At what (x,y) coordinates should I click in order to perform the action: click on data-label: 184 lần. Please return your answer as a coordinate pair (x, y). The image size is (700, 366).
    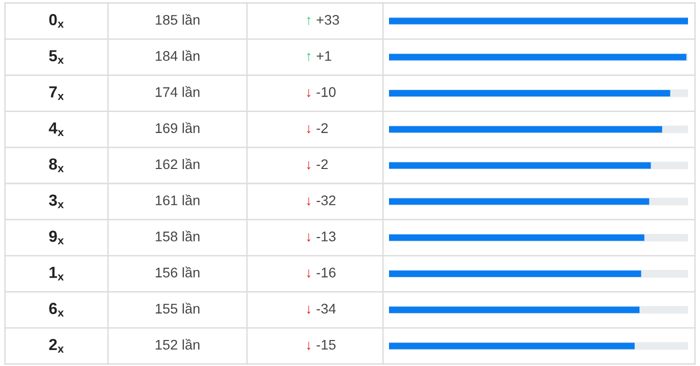
    Looking at the image, I should click on (178, 55).